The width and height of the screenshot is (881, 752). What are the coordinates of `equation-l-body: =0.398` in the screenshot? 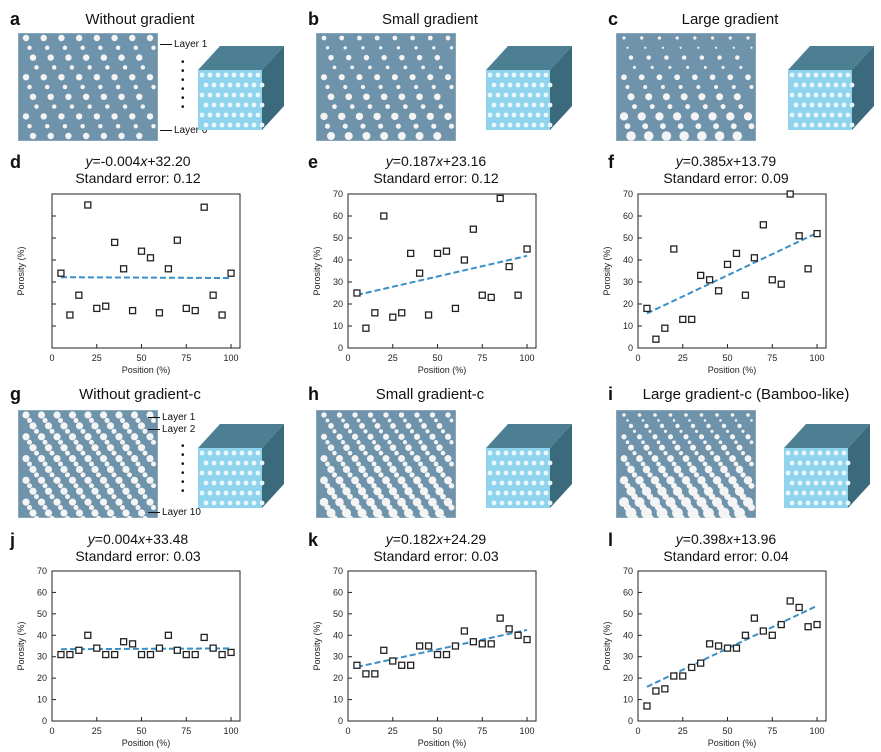 It's located at (704, 539).